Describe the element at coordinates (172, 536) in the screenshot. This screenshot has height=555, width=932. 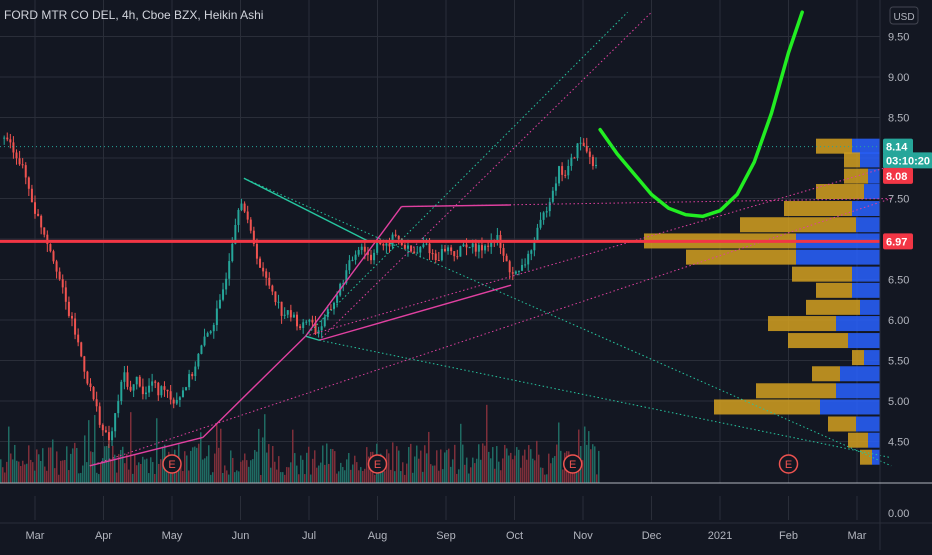
I see `x-tick-label: May` at that location.